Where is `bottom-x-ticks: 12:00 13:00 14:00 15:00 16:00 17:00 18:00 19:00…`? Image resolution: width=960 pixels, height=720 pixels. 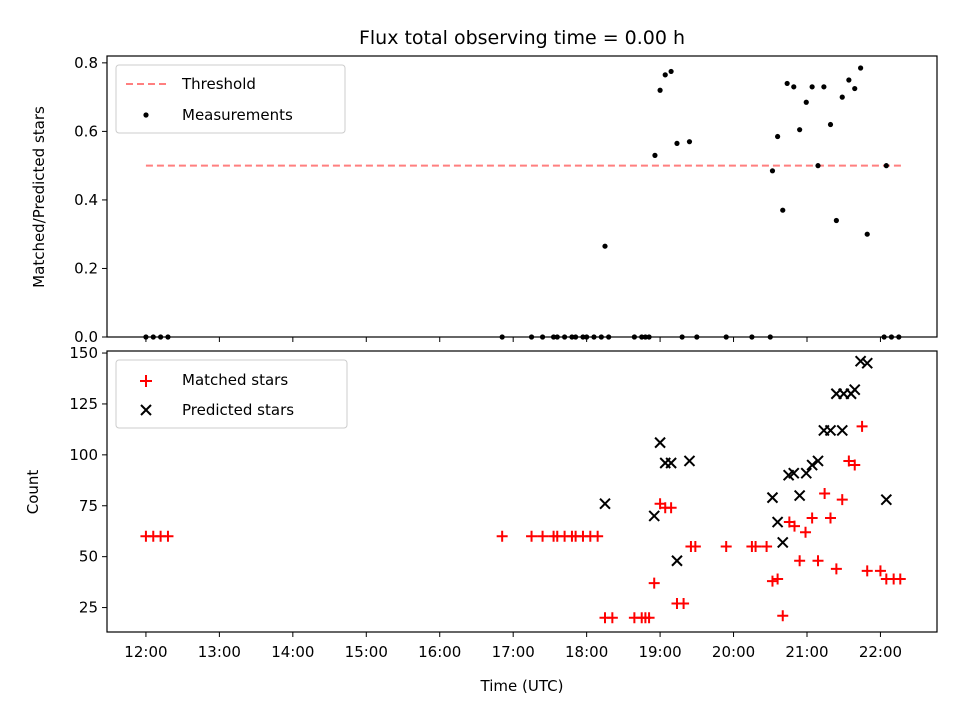 bottom-x-ticks: 12:00 13:00 14:00 15:00 16:00 17:00 18:00 19:00… is located at coordinates (513, 646).